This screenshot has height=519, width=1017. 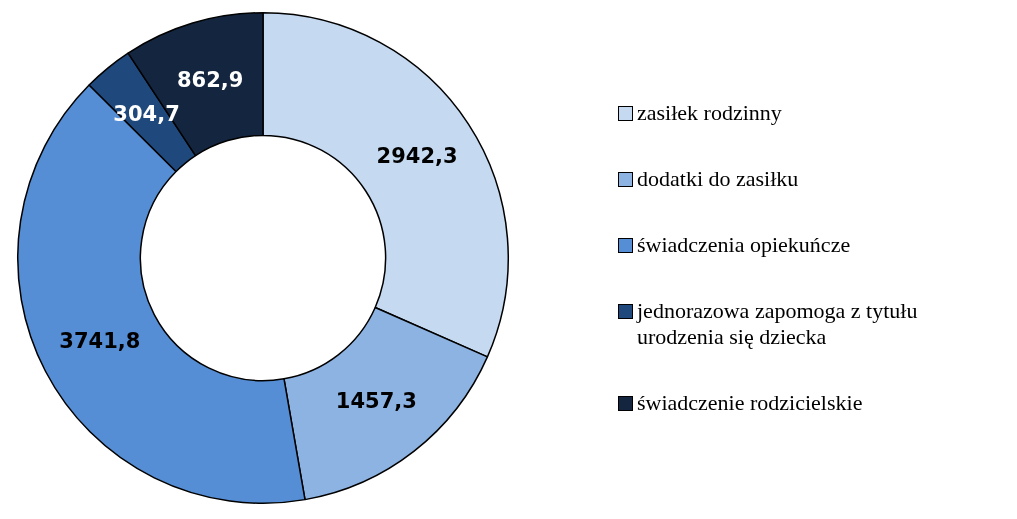 I want to click on legend-label: świadczenia opiekuńcze, so click(x=744, y=245).